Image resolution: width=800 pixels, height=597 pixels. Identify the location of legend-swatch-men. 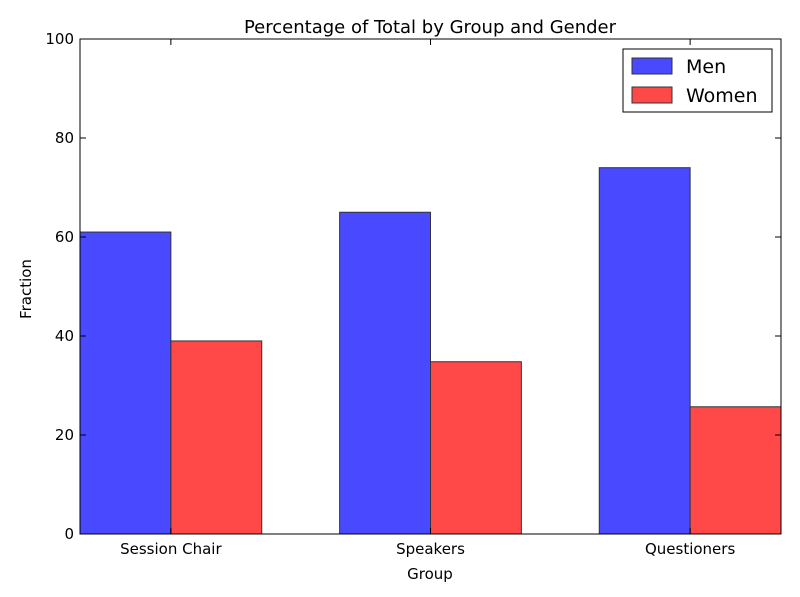
(652, 66).